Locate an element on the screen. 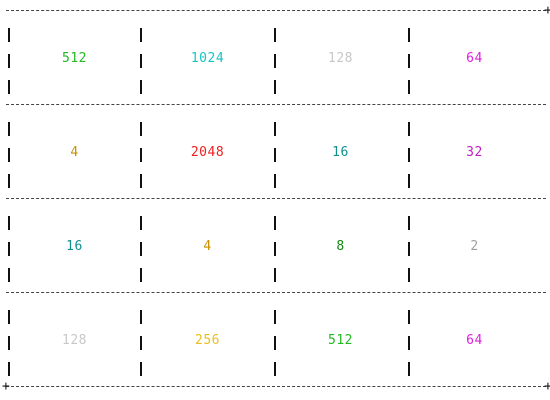 The image size is (550, 400). tile-0-1: 1024 is located at coordinates (207, 58).